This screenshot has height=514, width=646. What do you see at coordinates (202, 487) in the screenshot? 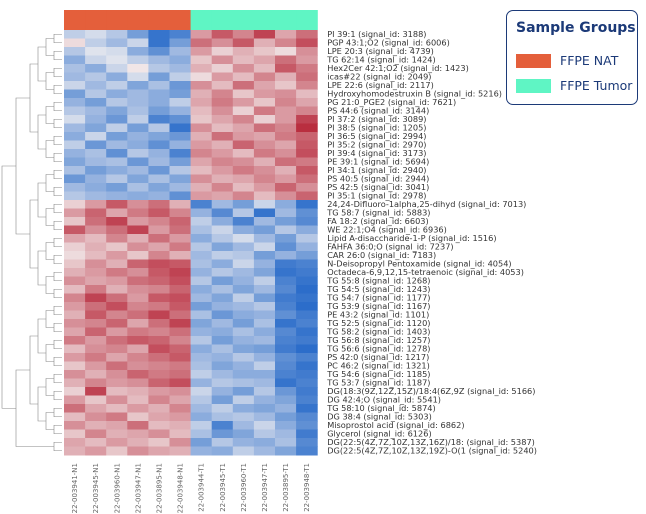
I see `column-label: 22-003944-T1` at bounding box center [202, 487].